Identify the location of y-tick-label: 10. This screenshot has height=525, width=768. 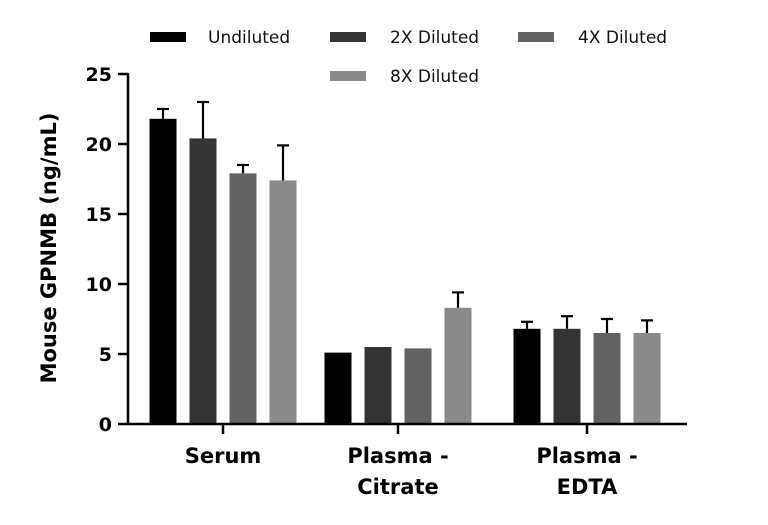
(99, 285).